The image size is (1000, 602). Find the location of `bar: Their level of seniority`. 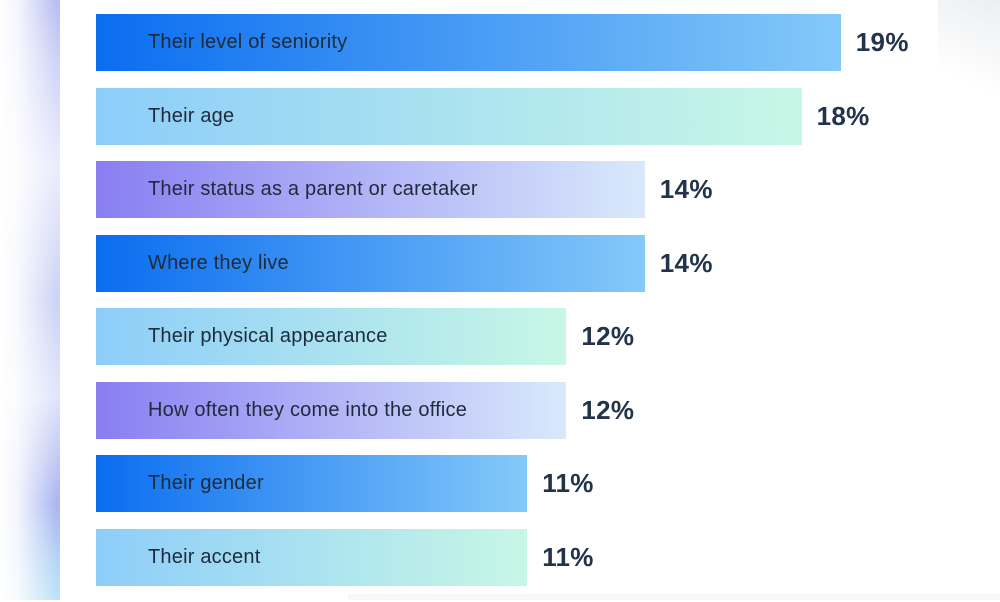

bar: Their level of seniority is located at coordinates (468, 42).